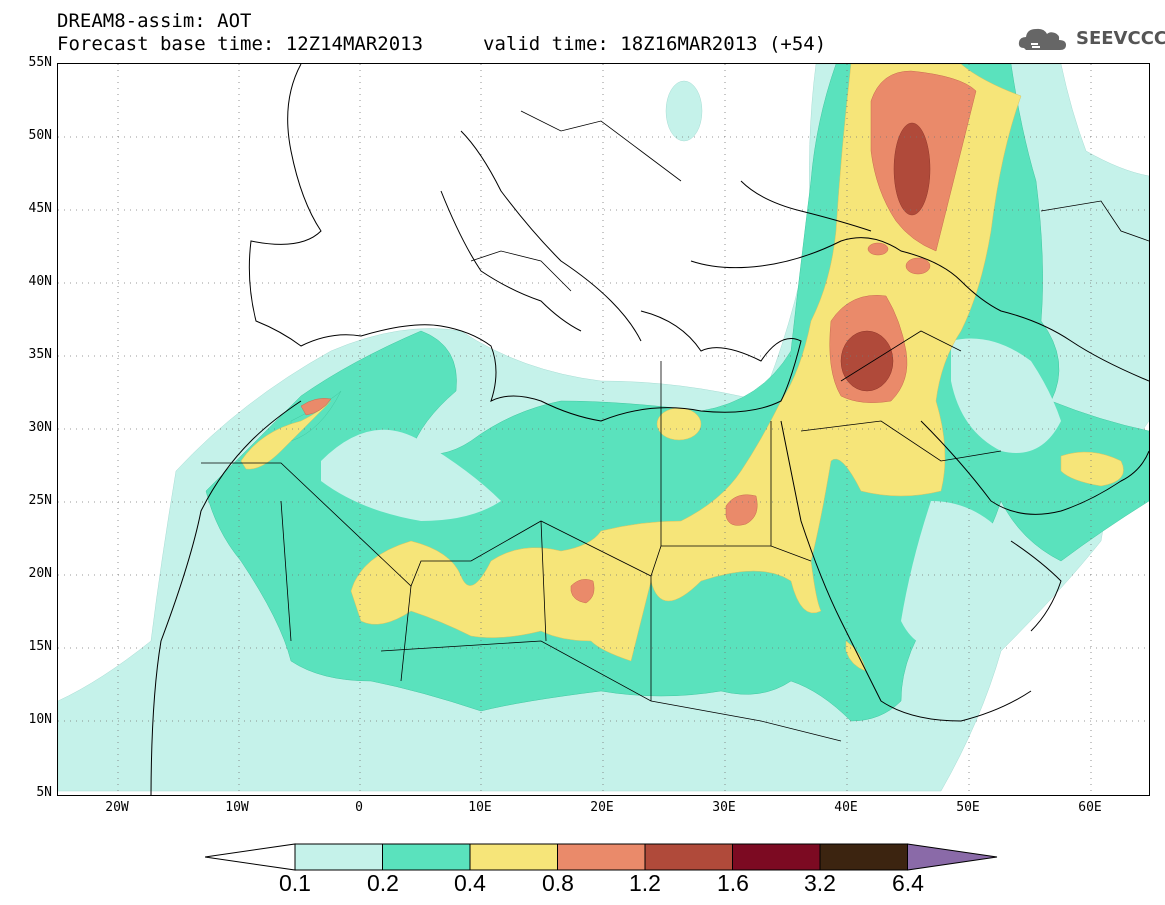  What do you see at coordinates (40, 135) in the screenshot?
I see `lat-label: 50N` at bounding box center [40, 135].